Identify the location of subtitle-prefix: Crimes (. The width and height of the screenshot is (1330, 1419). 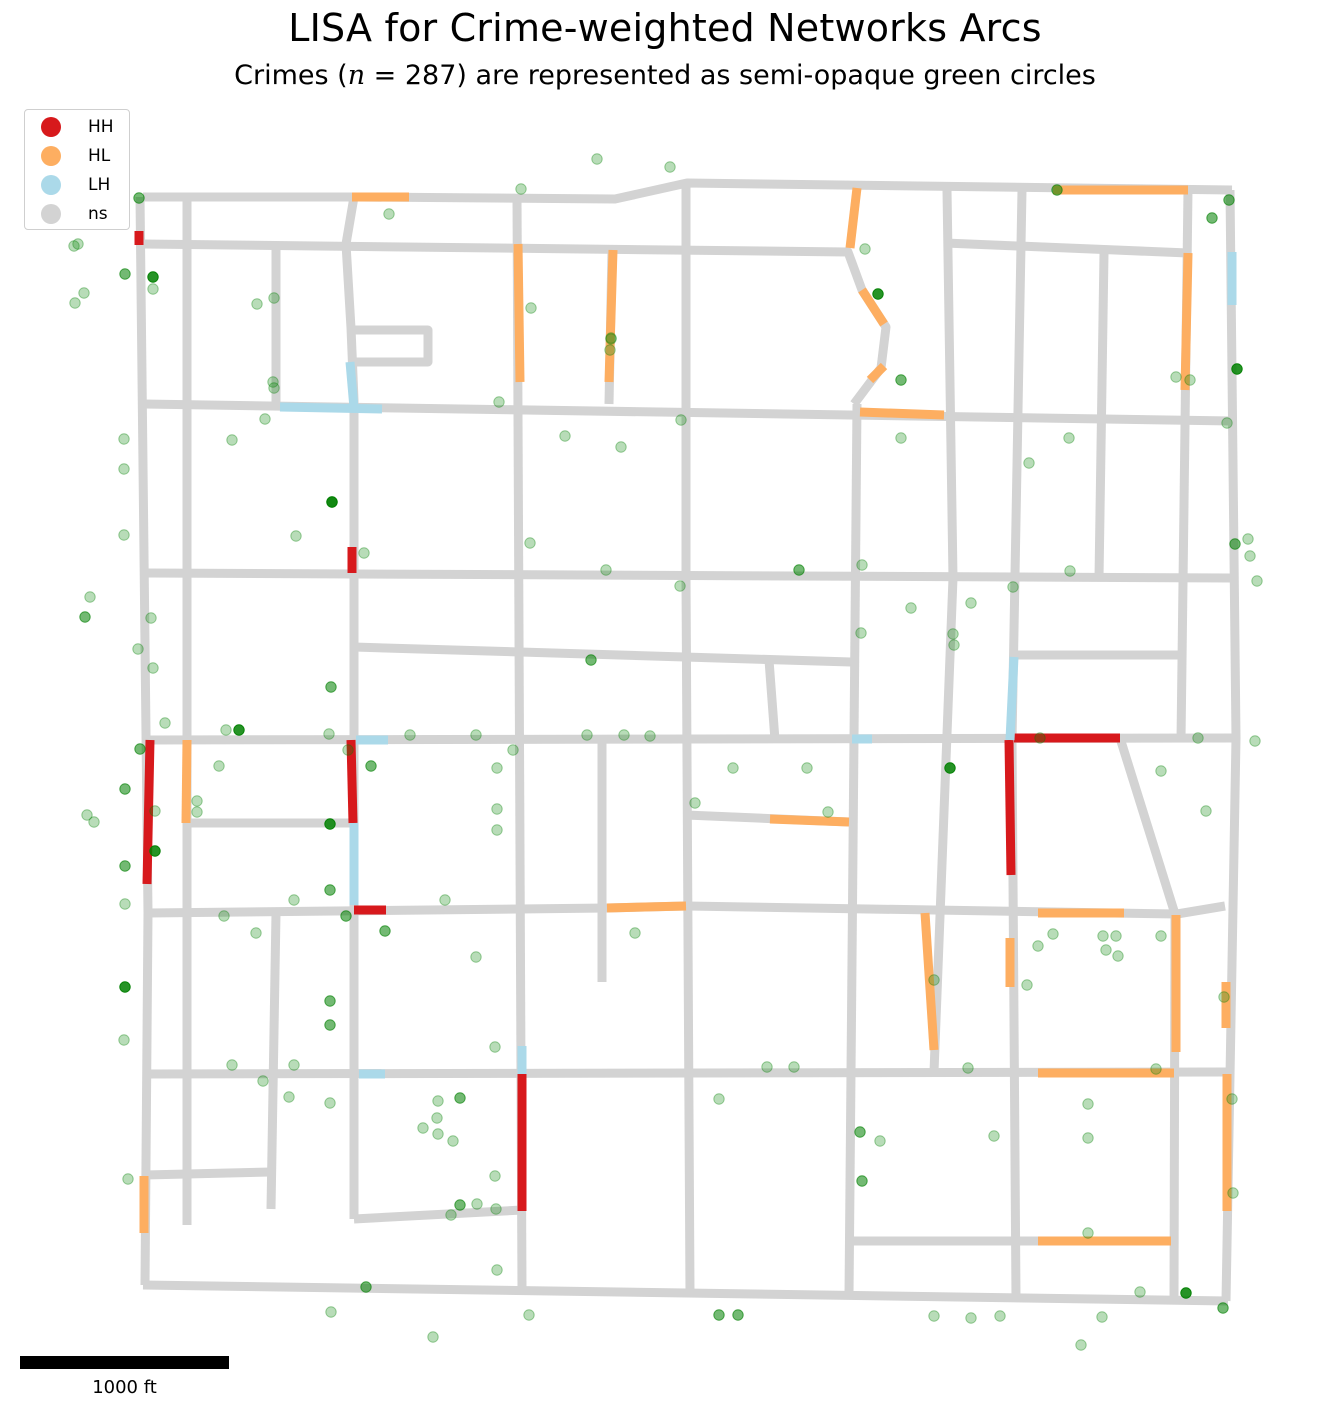
(291, 75).